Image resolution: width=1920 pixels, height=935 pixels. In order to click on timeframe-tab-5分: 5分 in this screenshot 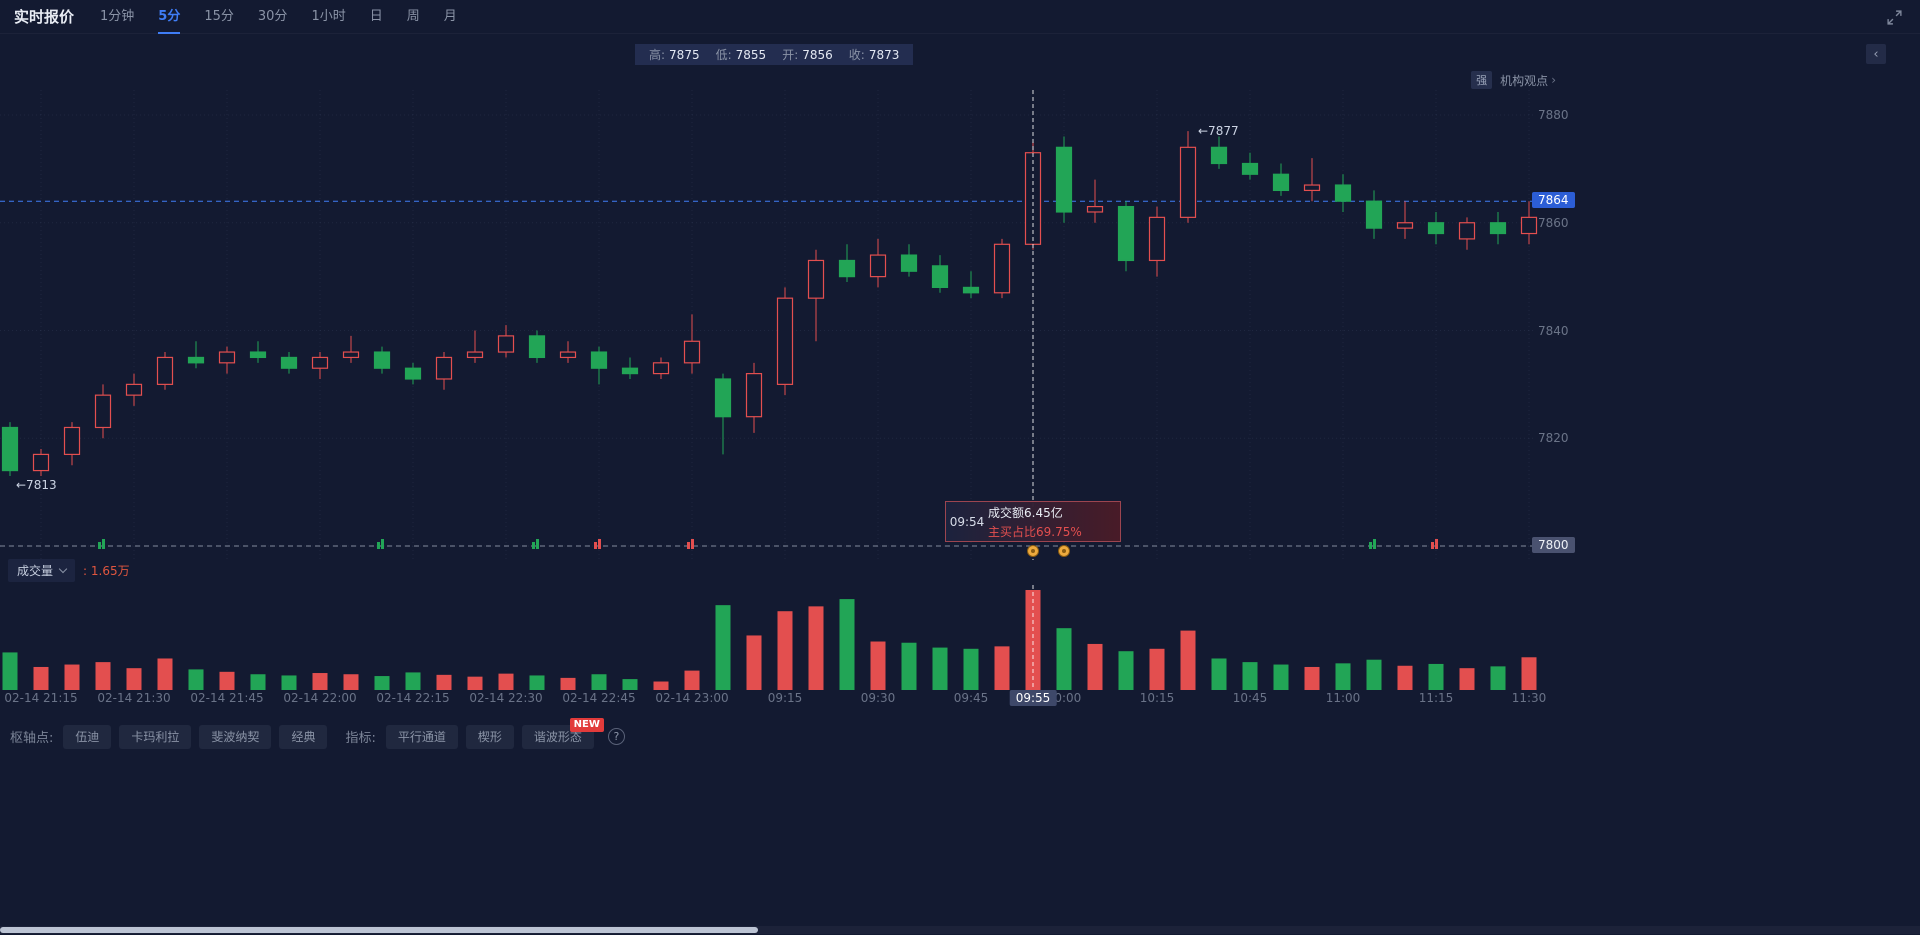, I will do `click(169, 17)`.